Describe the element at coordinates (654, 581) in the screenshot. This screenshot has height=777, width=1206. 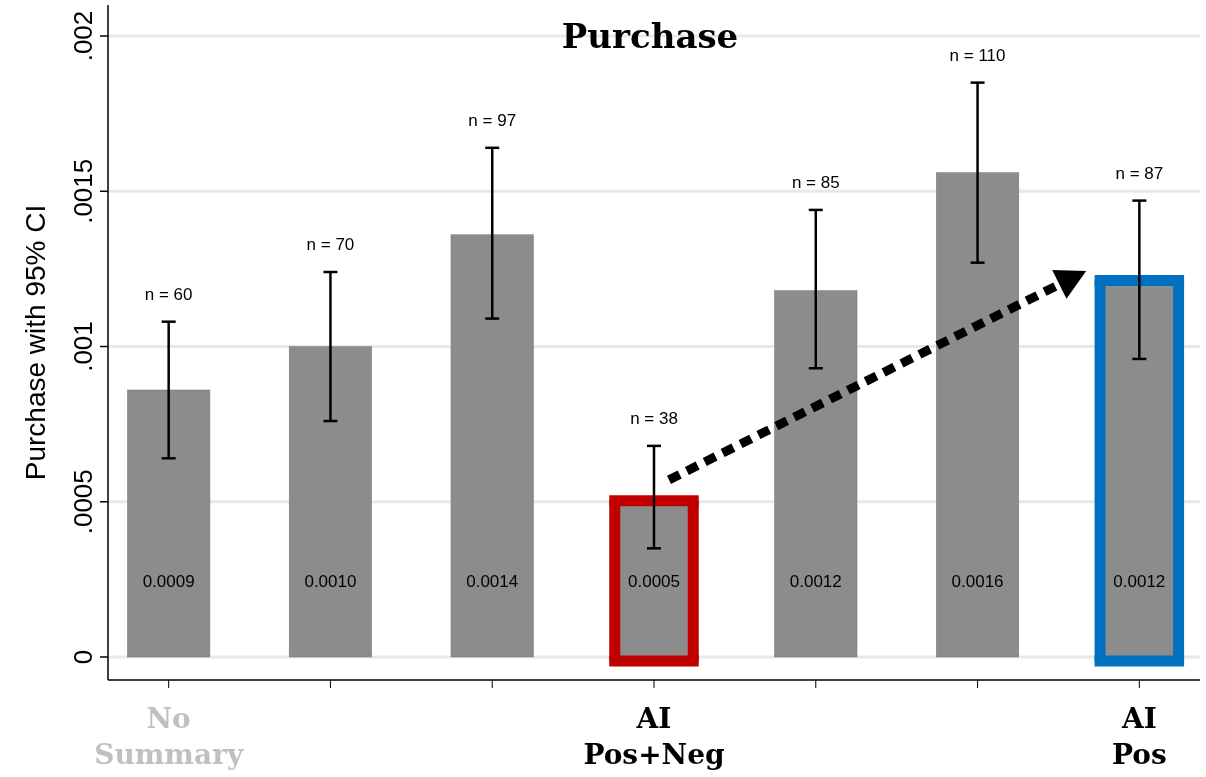
I see `data-label: 0.0005` at that location.